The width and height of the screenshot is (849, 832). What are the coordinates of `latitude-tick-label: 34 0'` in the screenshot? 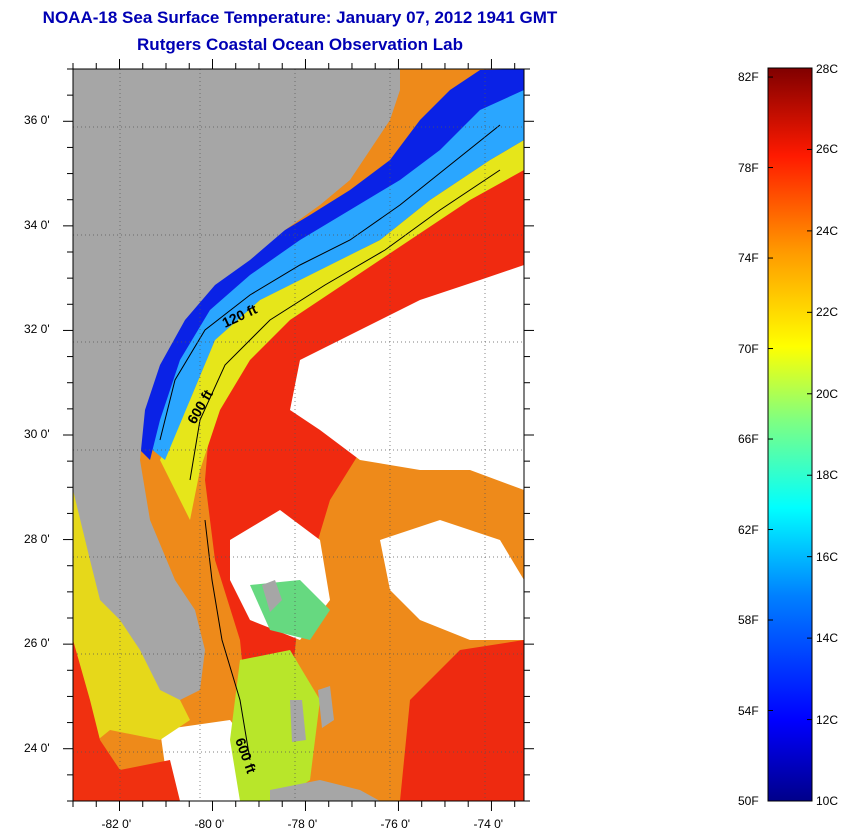 It's located at (37, 224).